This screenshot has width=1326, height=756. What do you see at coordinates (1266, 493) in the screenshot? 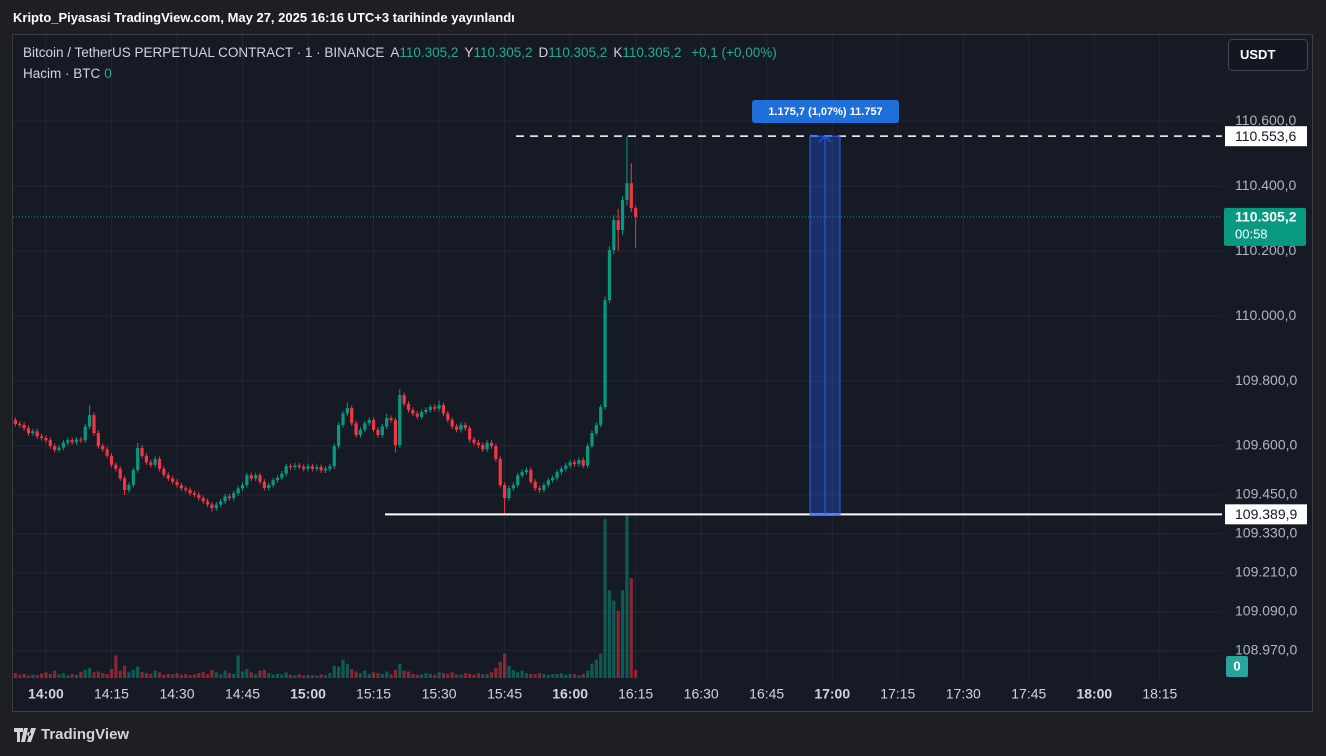
I see `y-tick-label: 109.450,0` at bounding box center [1266, 493].